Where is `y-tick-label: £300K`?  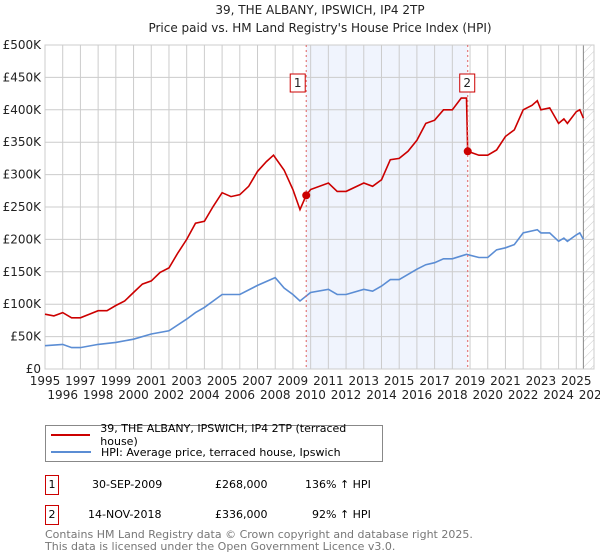
y-tick-label: £300K is located at coordinates (23, 175).